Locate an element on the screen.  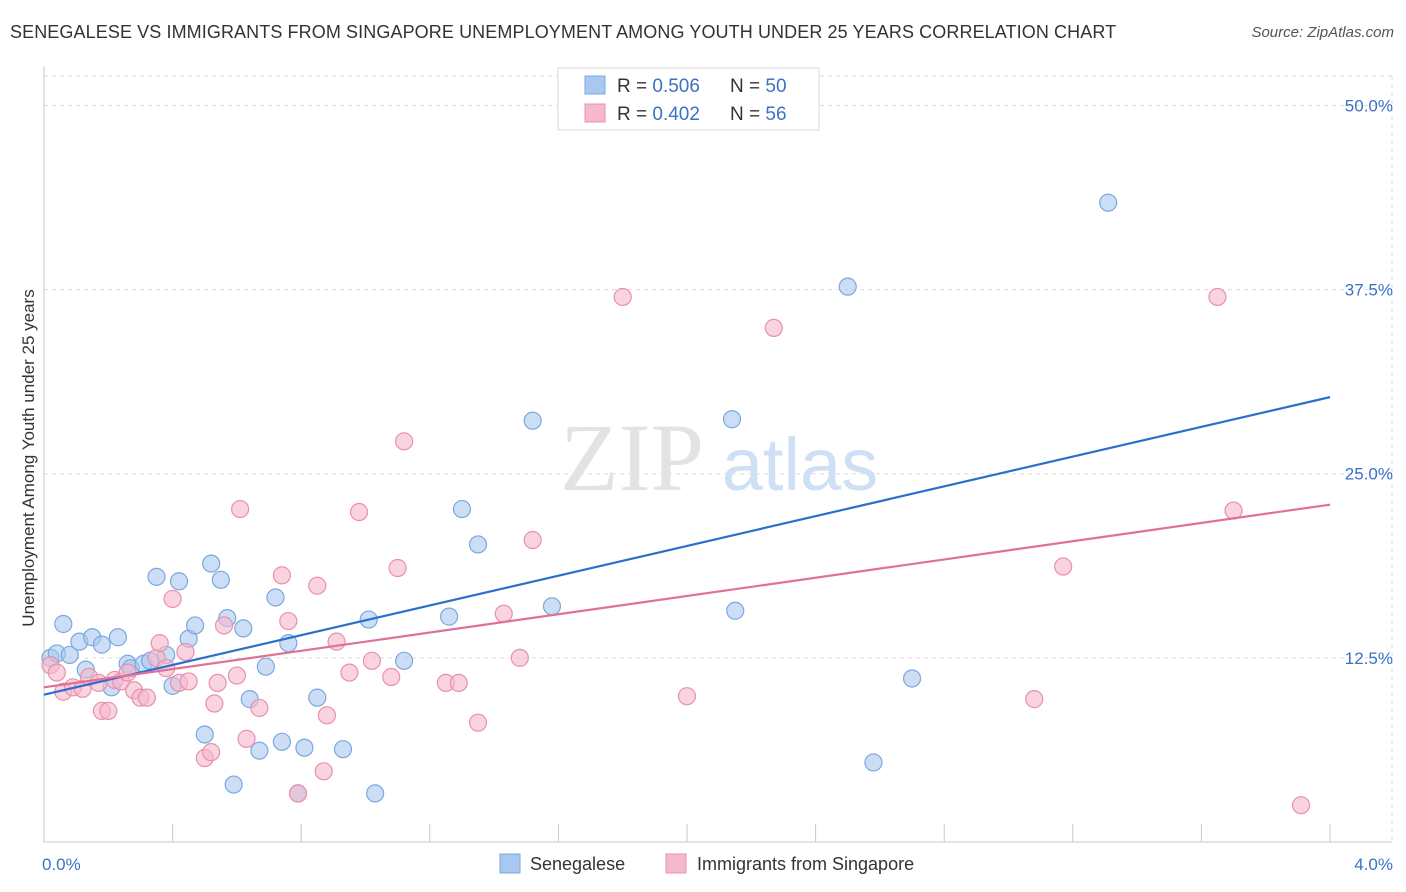
y-tick-label: 25.0% is located at coordinates (1369, 474).